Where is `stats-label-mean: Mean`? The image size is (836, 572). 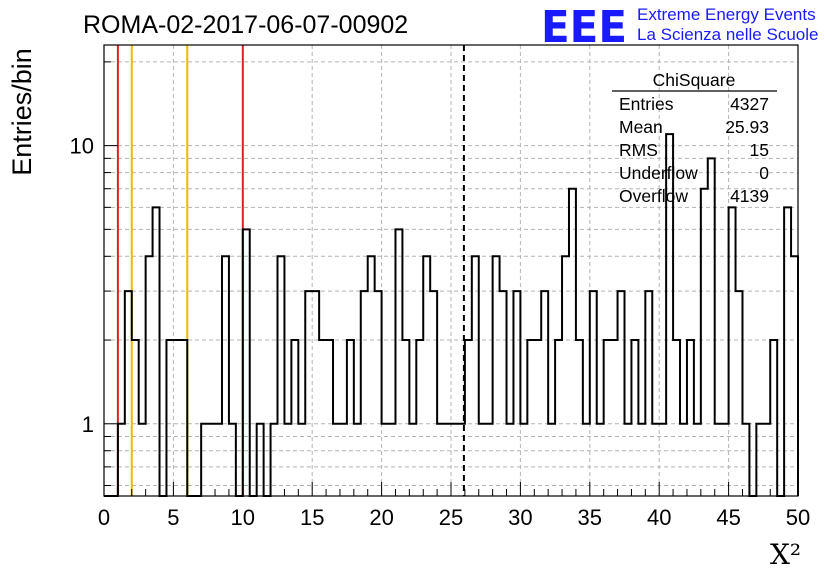 stats-label-mean: Mean is located at coordinates (641, 127).